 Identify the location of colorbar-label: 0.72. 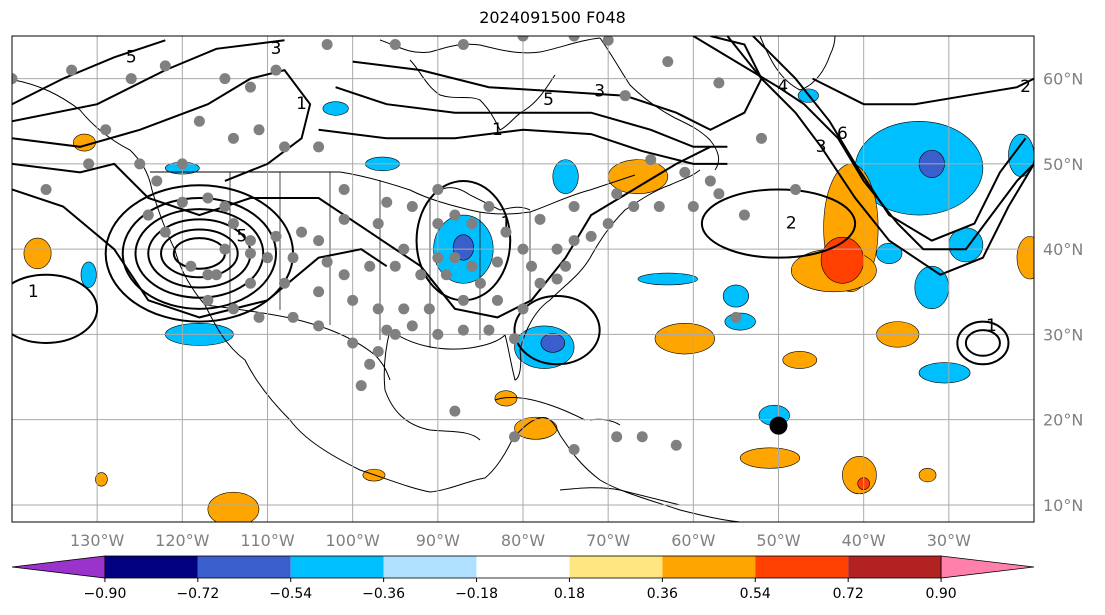
(848, 594).